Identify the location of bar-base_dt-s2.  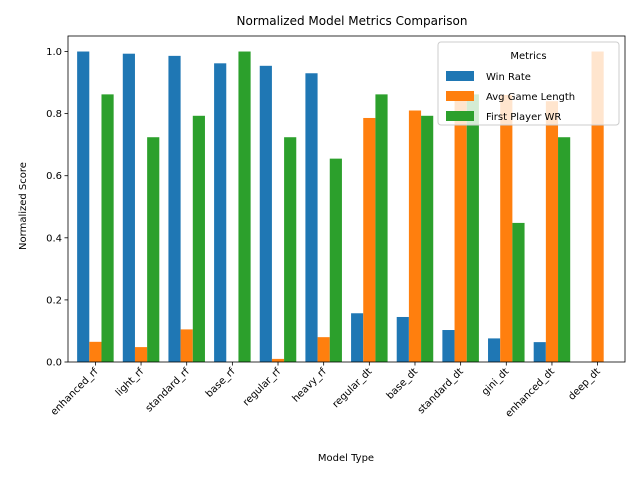
(427, 238).